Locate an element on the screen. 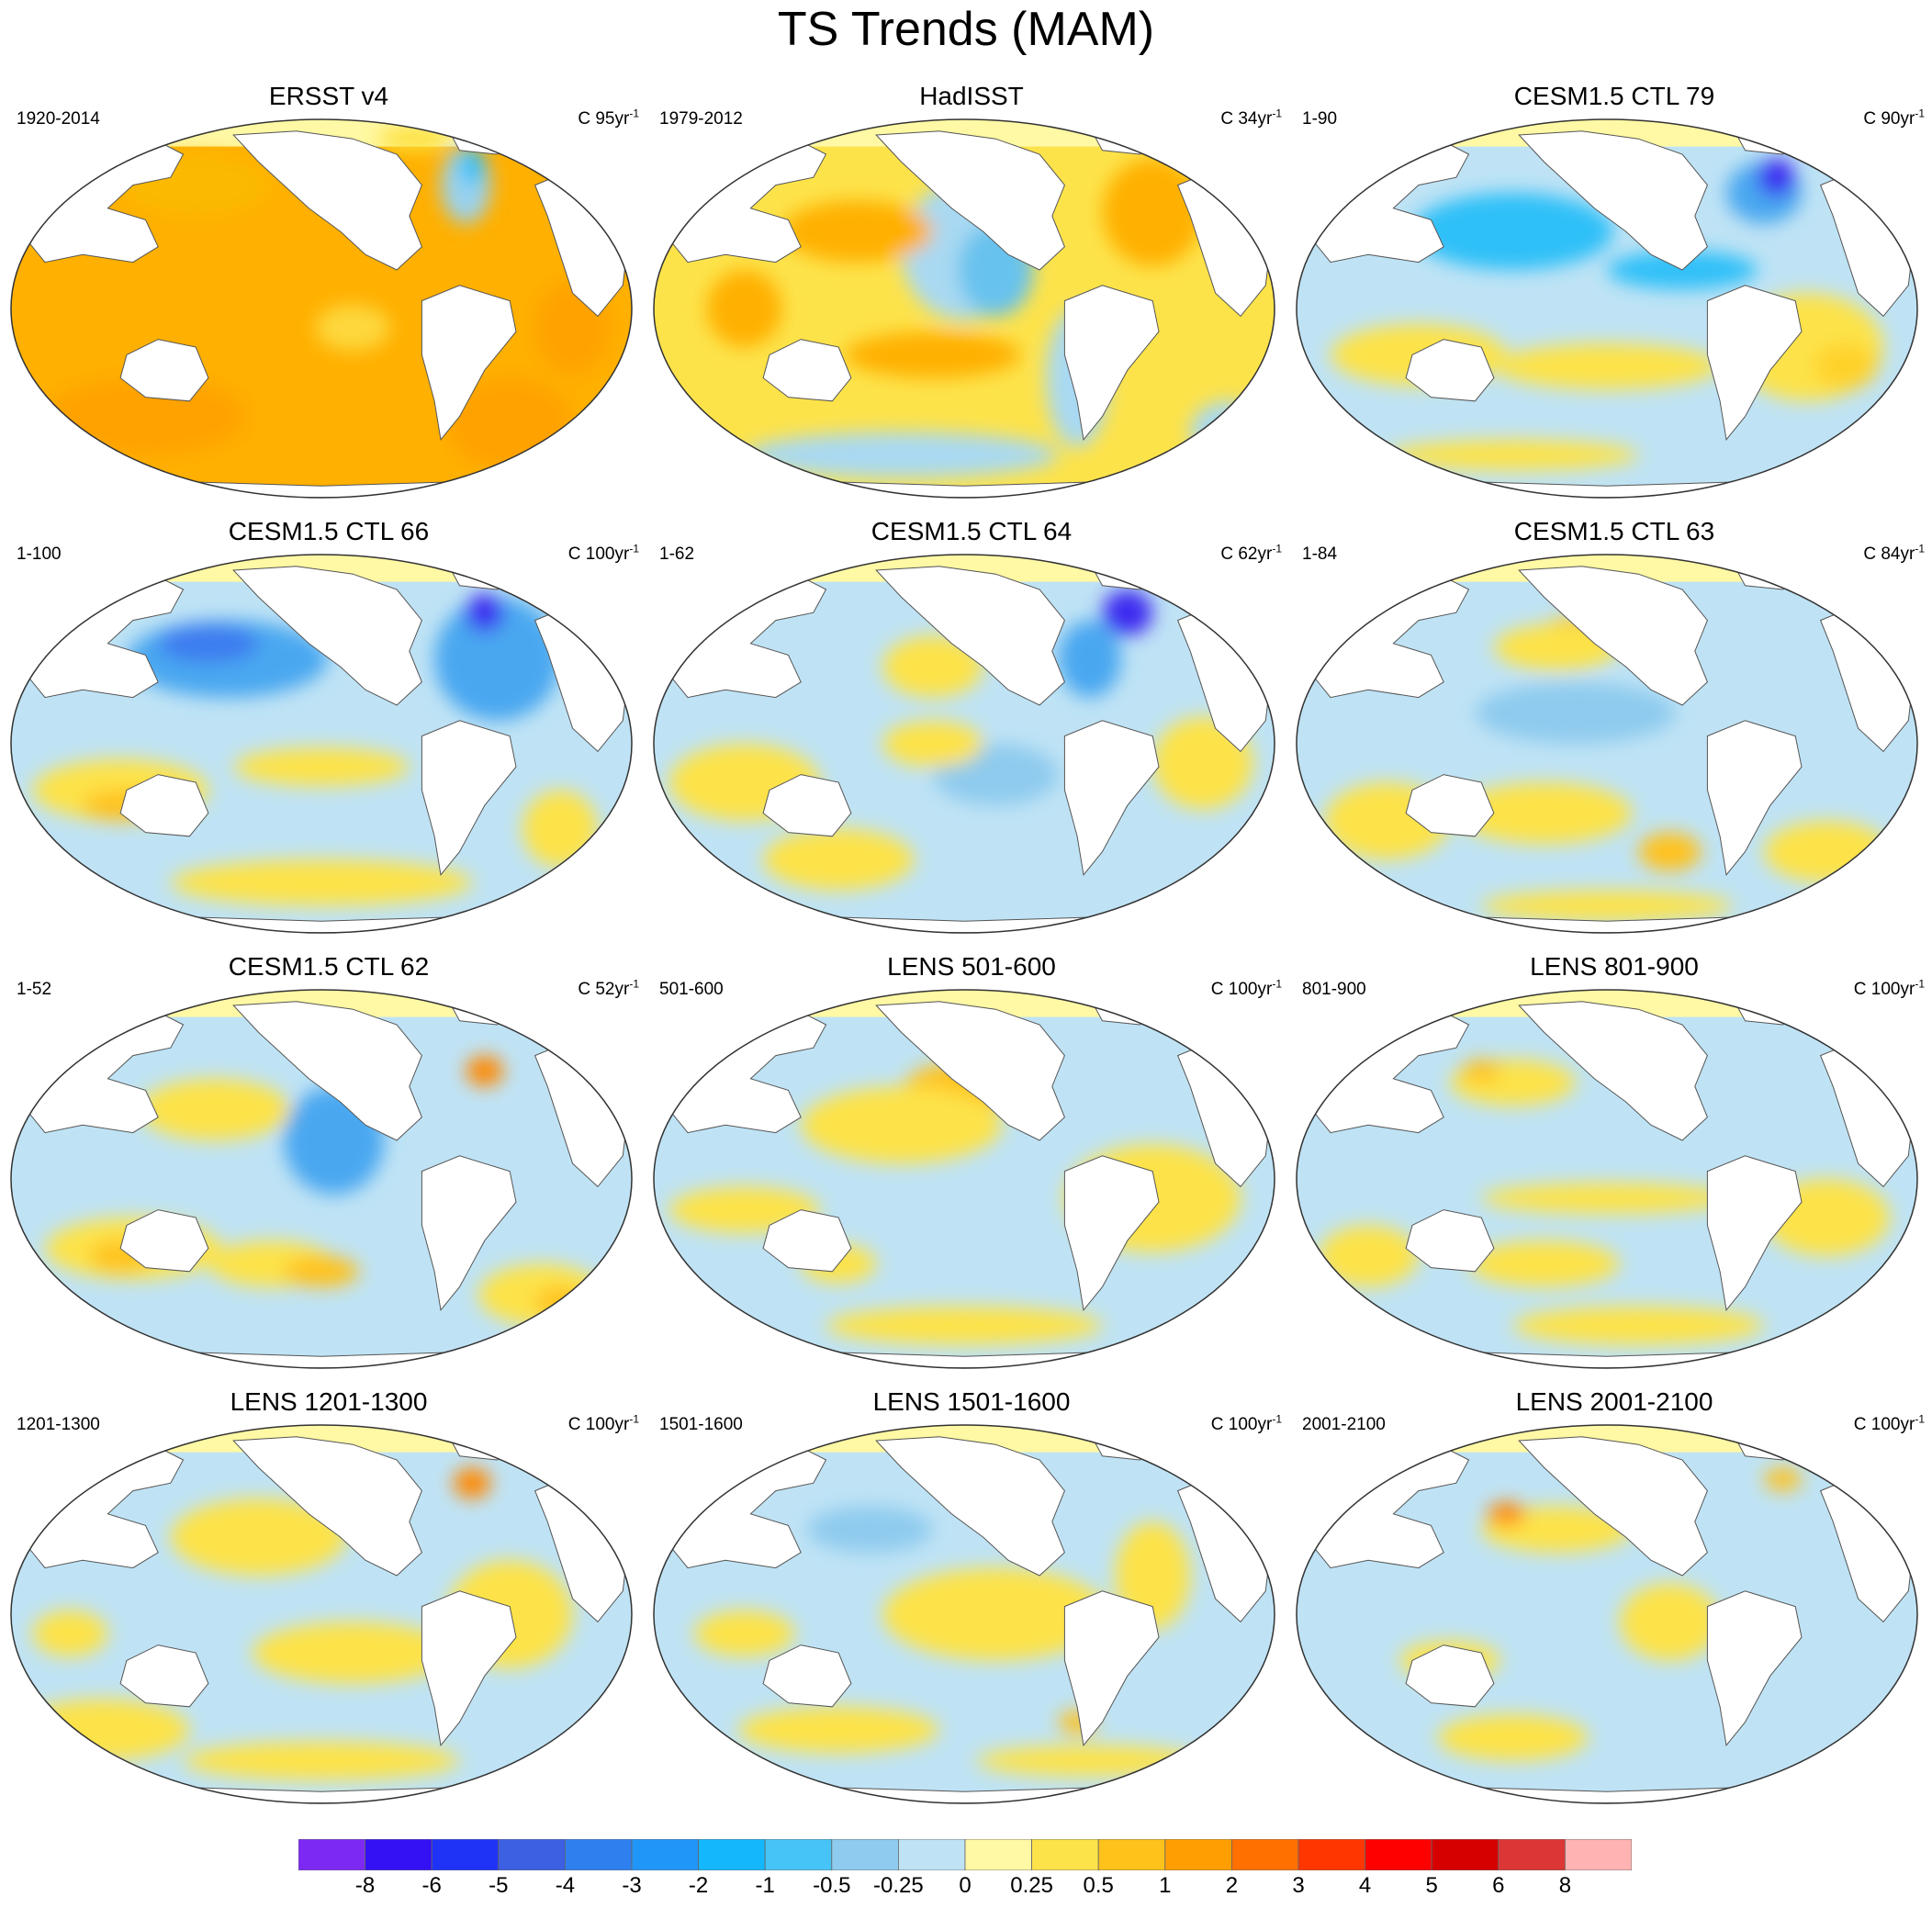 This screenshot has height=1908, width=1932. colorbar-tick-label: -1 is located at coordinates (765, 1885).